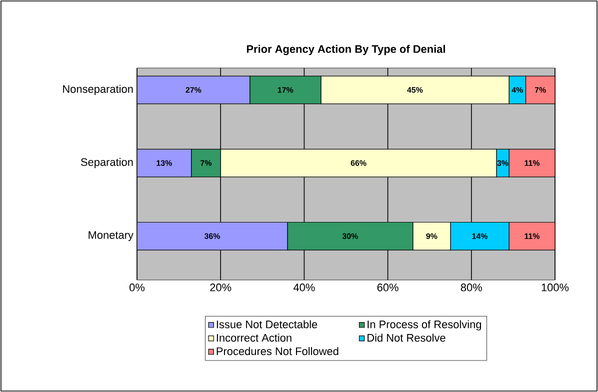 Image resolution: width=598 pixels, height=392 pixels. What do you see at coordinates (471, 288) in the screenshot?
I see `x-tick-label: 80%` at bounding box center [471, 288].